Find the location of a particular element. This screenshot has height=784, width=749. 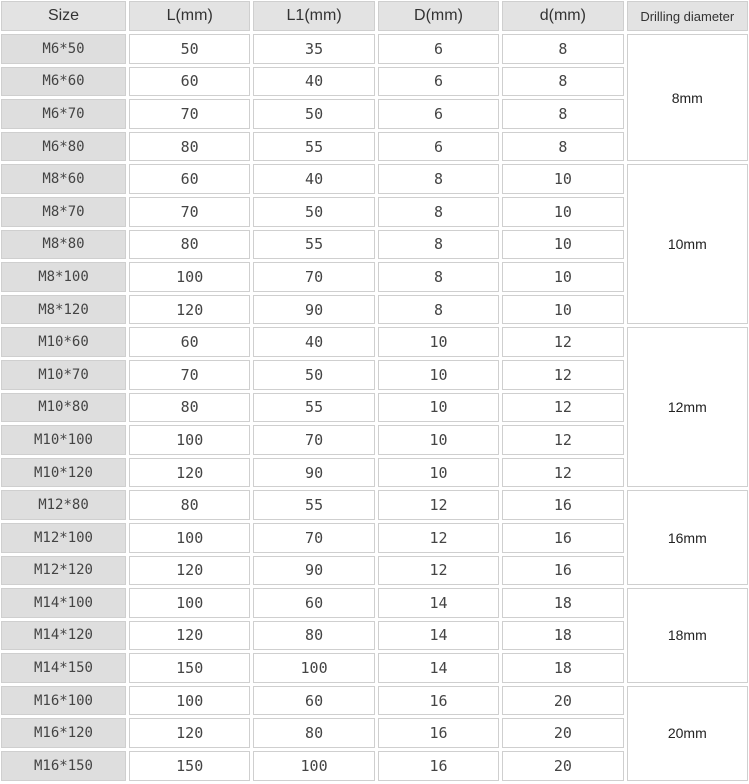

table-row: M12*120 120 90 12 16 is located at coordinates (374, 570).